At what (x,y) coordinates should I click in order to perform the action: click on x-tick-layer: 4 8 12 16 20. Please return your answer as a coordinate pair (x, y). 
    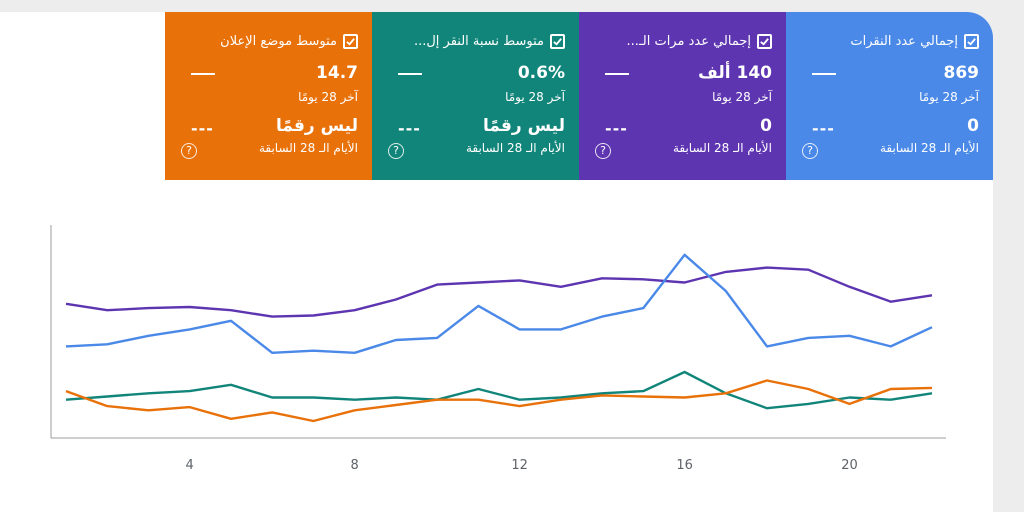
    Looking at the image, I should click on (522, 465).